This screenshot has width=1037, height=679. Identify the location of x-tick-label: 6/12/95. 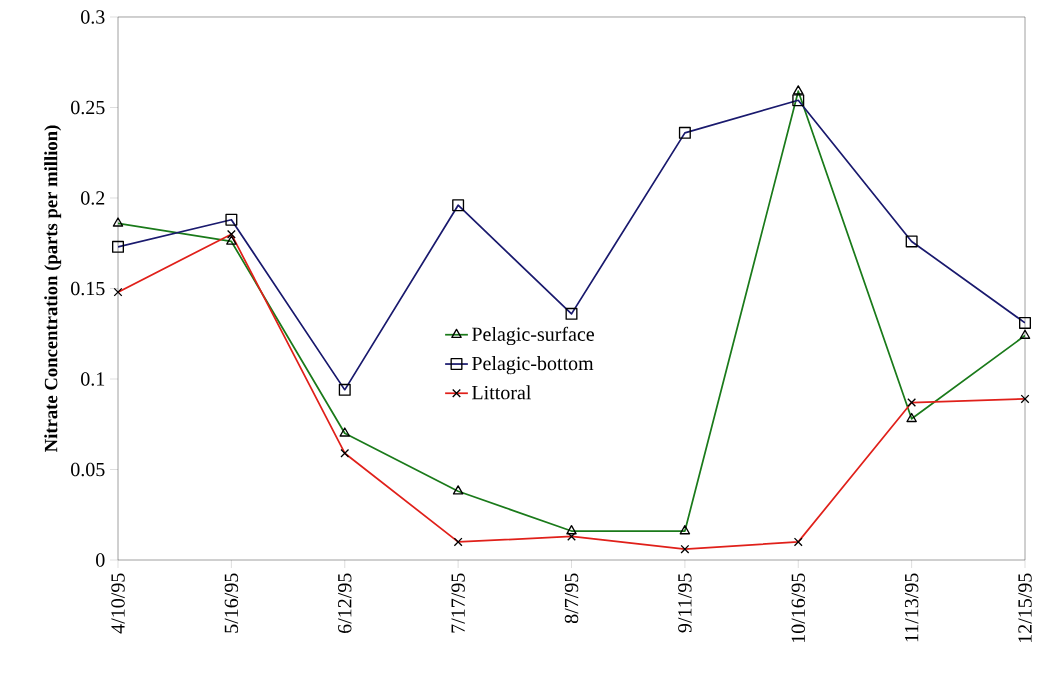
(345, 603).